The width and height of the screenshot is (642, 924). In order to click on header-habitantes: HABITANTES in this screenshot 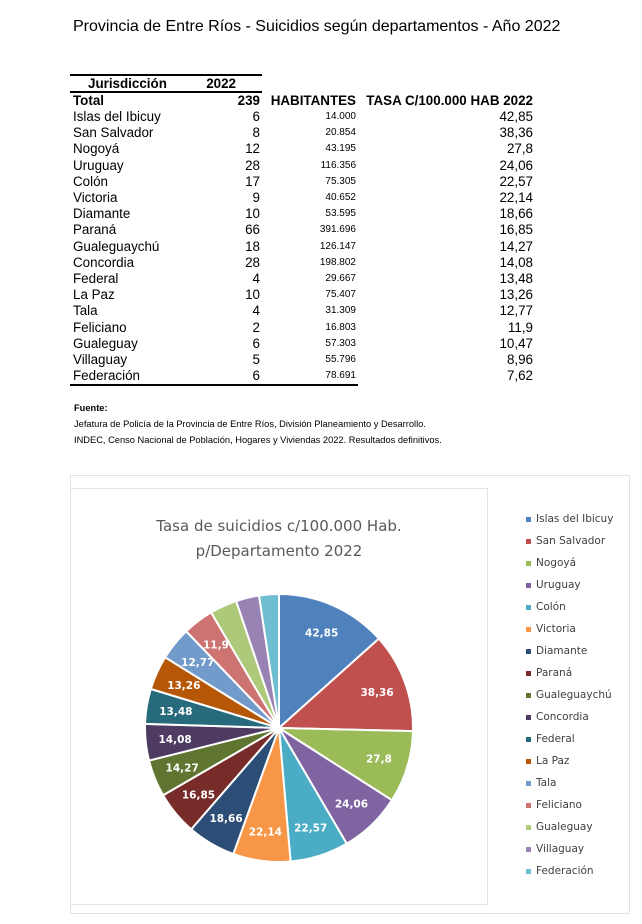, I will do `click(313, 100)`.